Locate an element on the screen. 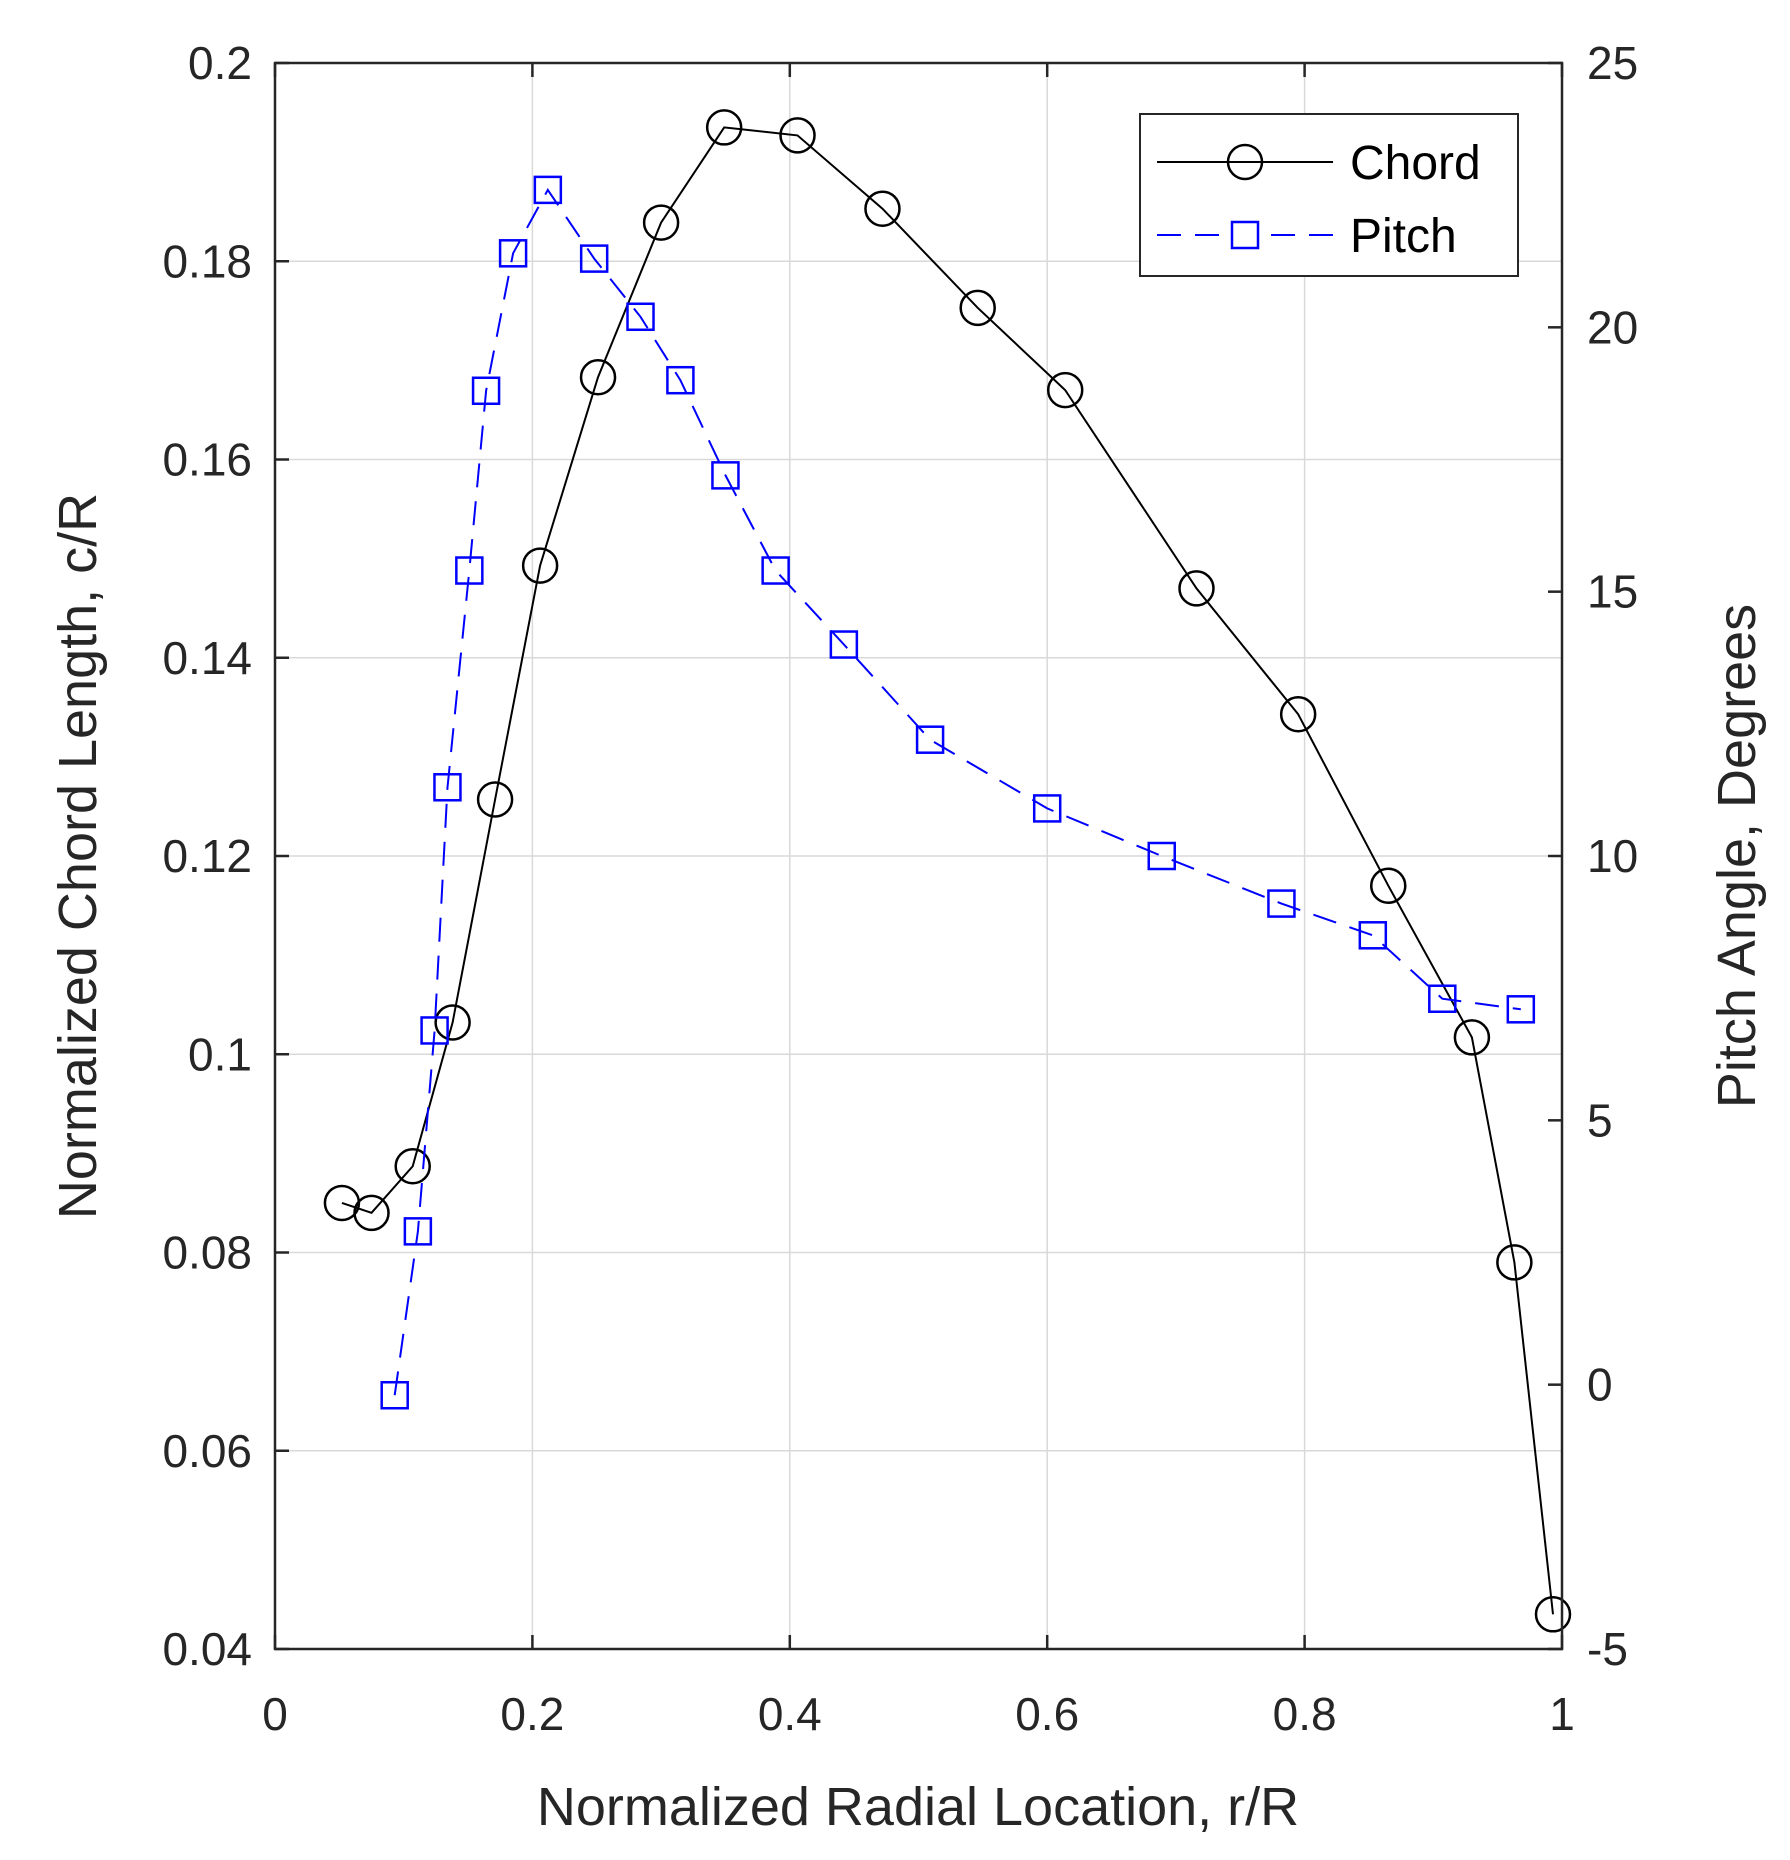 Image resolution: width=1790 pixels, height=1860 pixels. legend-pitch-label: Pitch is located at coordinates (1403, 236).